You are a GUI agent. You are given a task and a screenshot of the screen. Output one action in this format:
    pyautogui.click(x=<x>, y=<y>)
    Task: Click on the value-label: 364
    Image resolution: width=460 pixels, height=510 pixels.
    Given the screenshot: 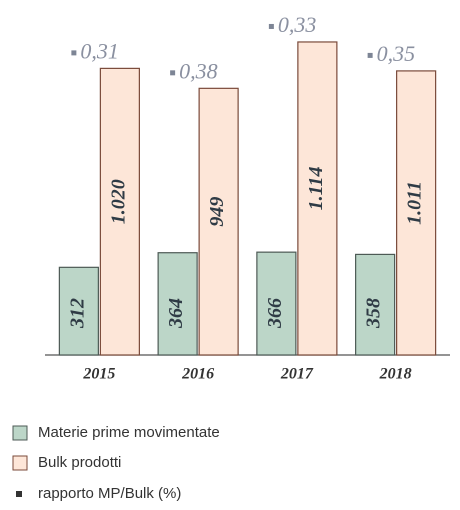 What is the action you would take?
    pyautogui.click(x=176, y=313)
    